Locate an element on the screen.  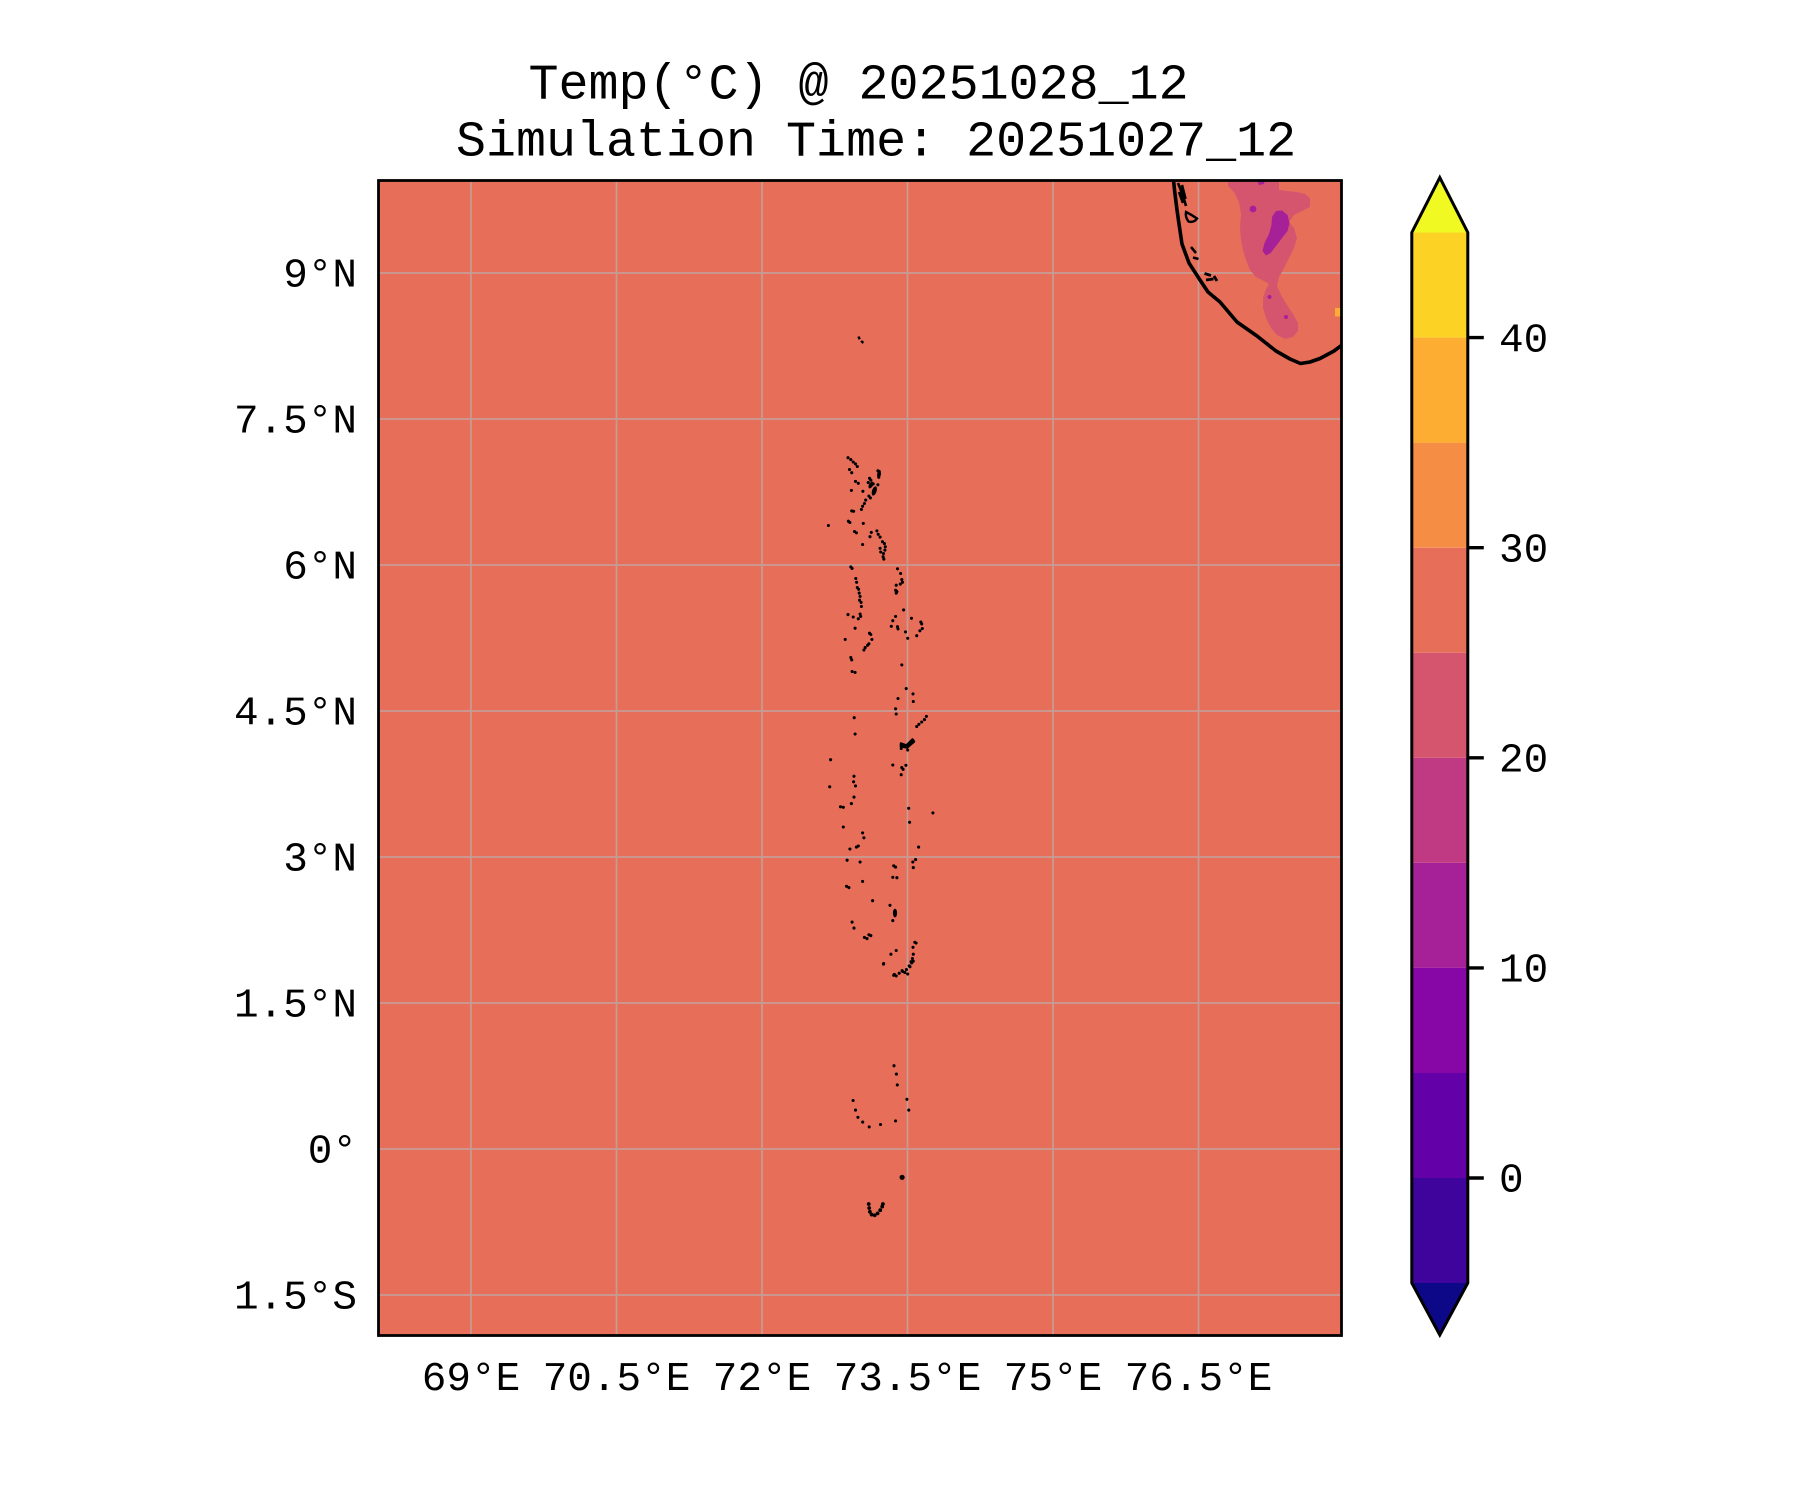
svg-text: 6°N is located at coordinates (320, 569).